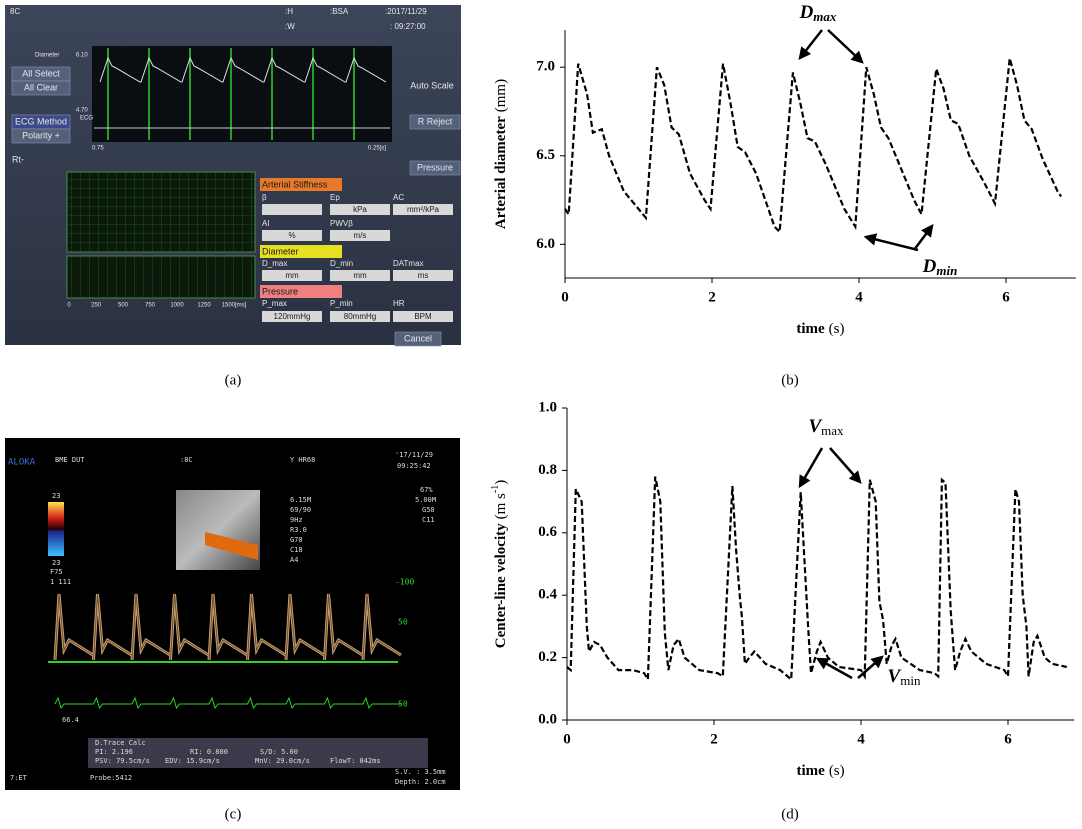 Image resolution: width=1082 pixels, height=829 pixels. I want to click on panel-a-label: D_min, so click(341, 263).